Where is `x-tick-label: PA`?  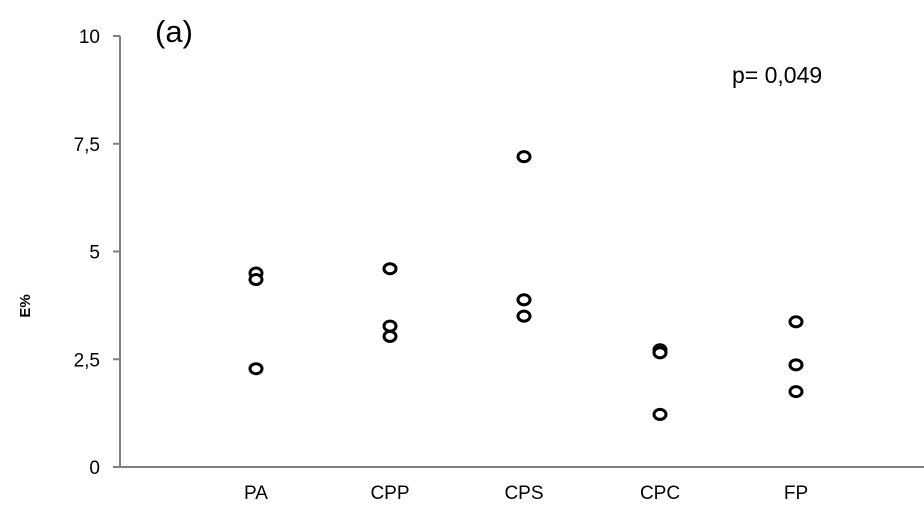 x-tick-label: PA is located at coordinates (256, 493).